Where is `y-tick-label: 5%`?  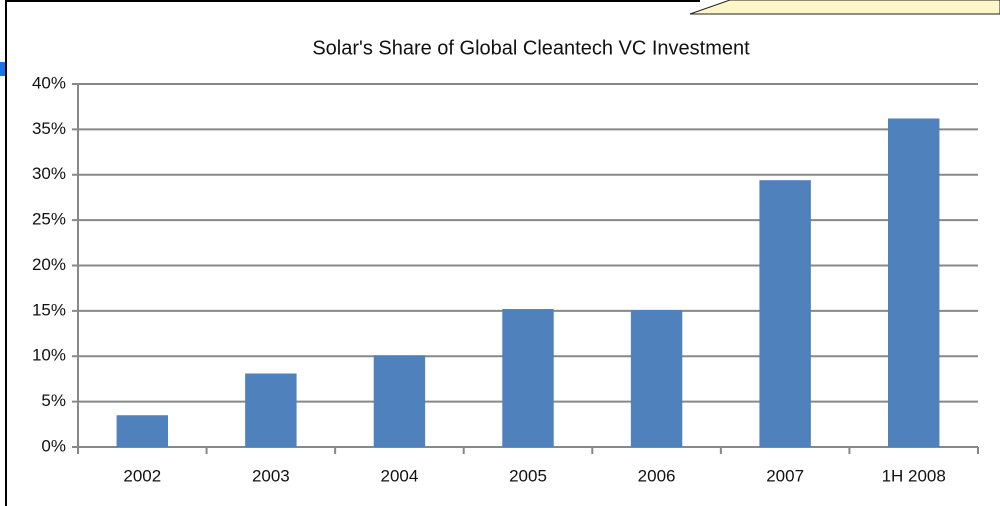 y-tick-label: 5% is located at coordinates (53, 400).